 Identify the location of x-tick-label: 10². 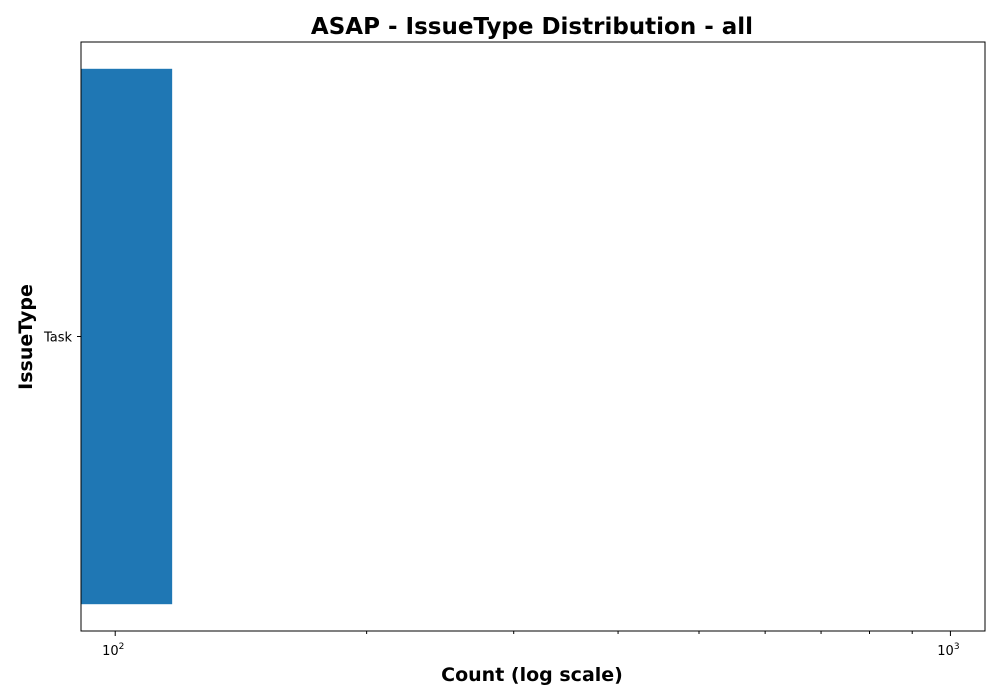
(113, 650).